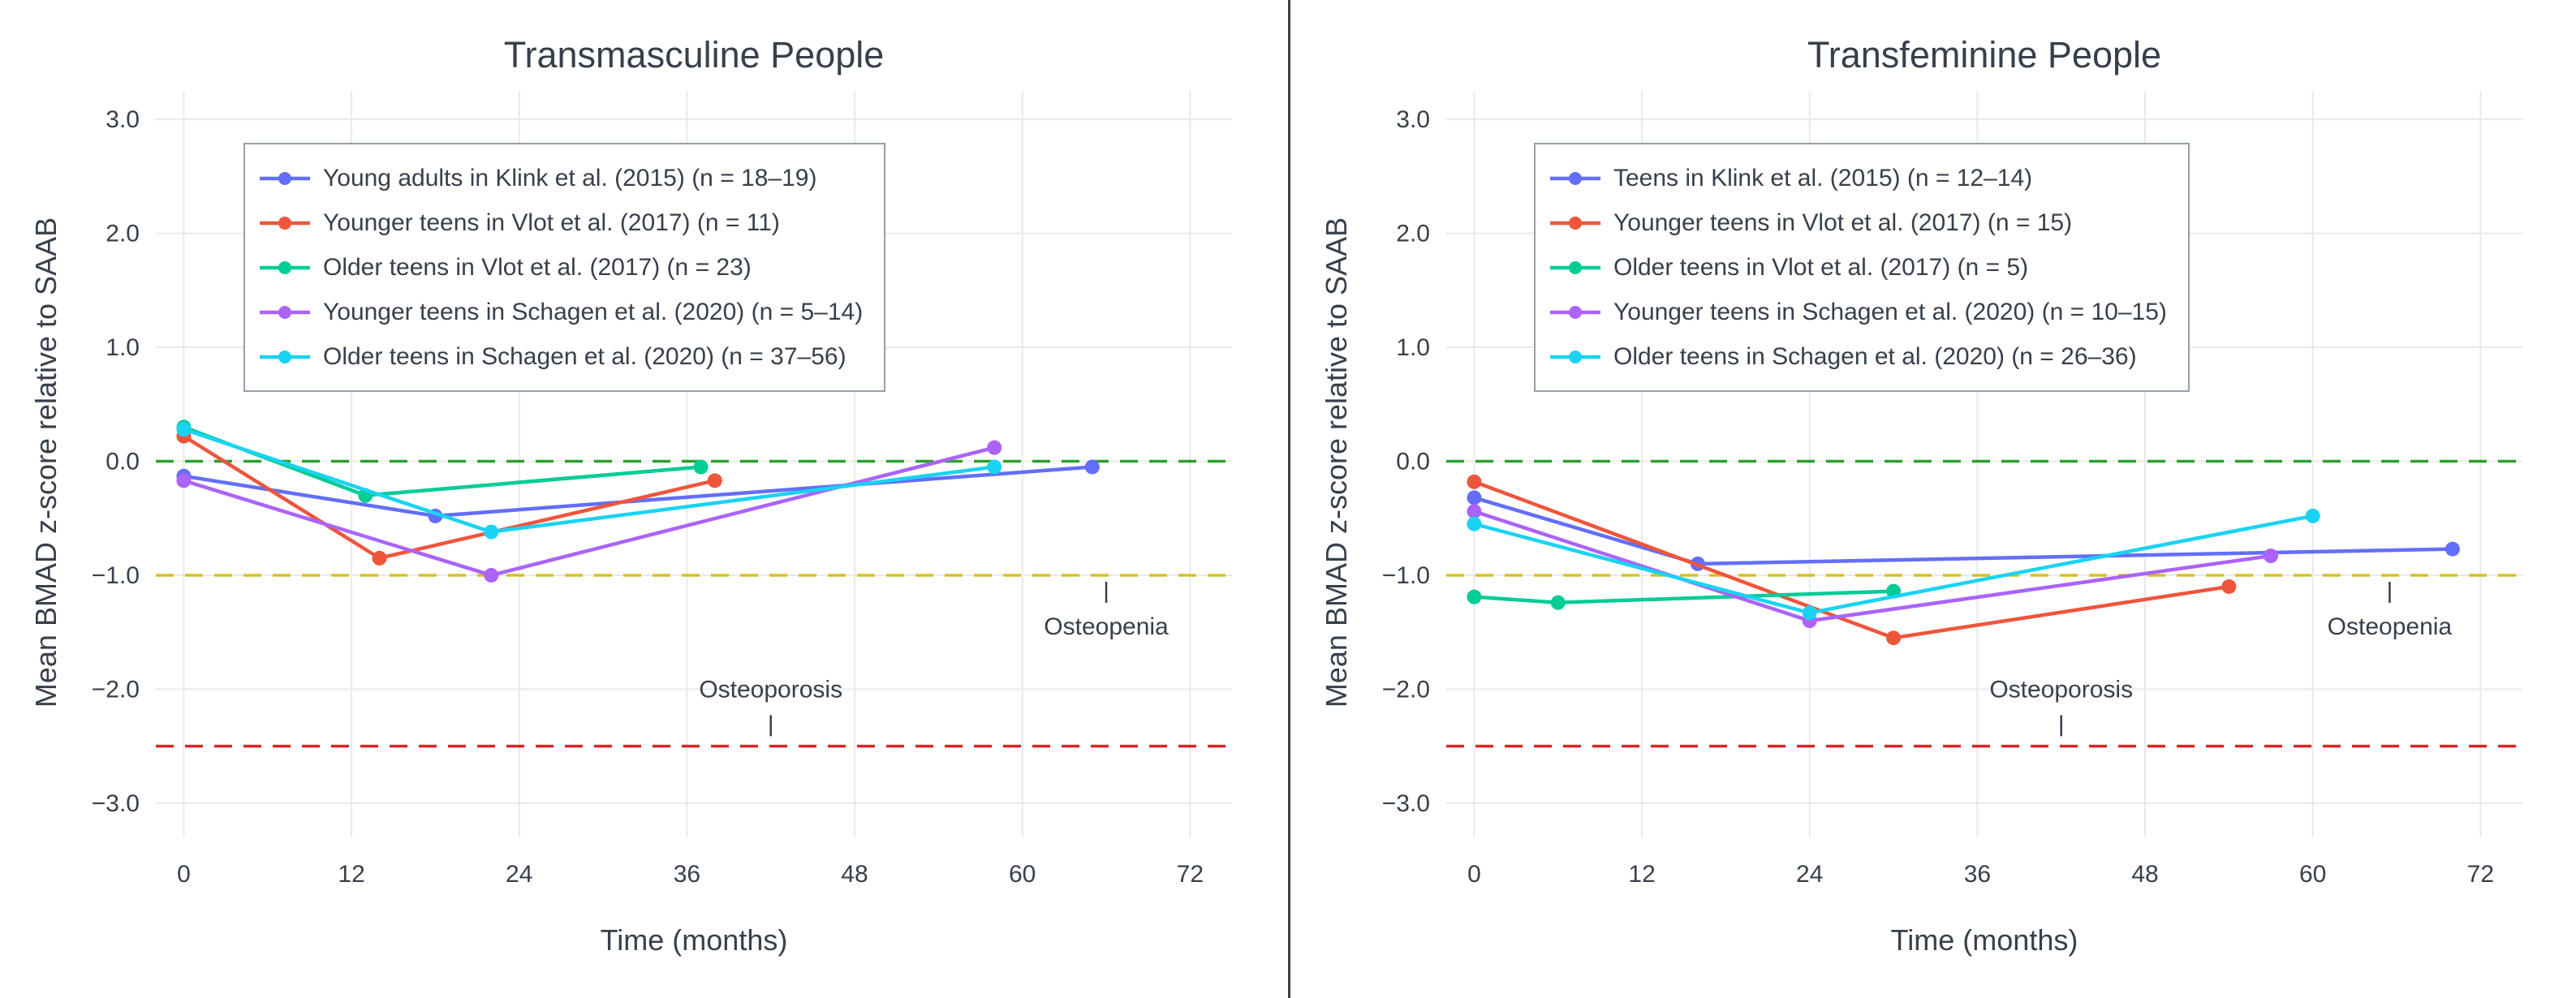  I want to click on chart-title-transmasculine: Transmasculine People, so click(694, 55).